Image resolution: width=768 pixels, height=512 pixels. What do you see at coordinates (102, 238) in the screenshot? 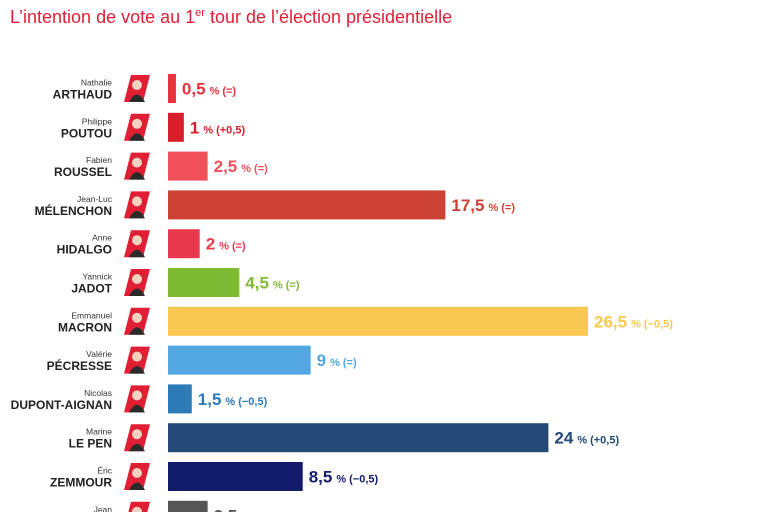
I see `candidate-first-name: Anne` at bounding box center [102, 238].